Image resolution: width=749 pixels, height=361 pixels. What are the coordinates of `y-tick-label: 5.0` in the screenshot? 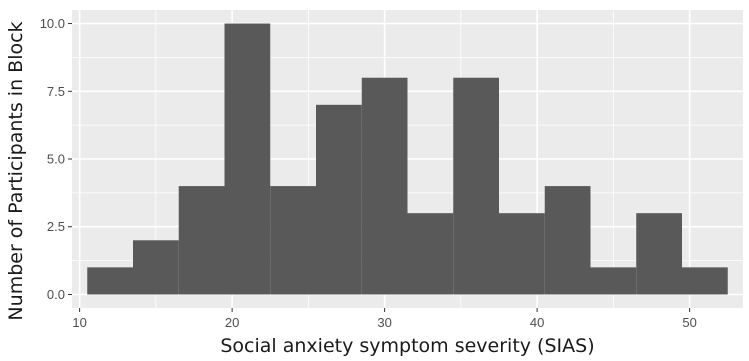 It's located at (56, 159).